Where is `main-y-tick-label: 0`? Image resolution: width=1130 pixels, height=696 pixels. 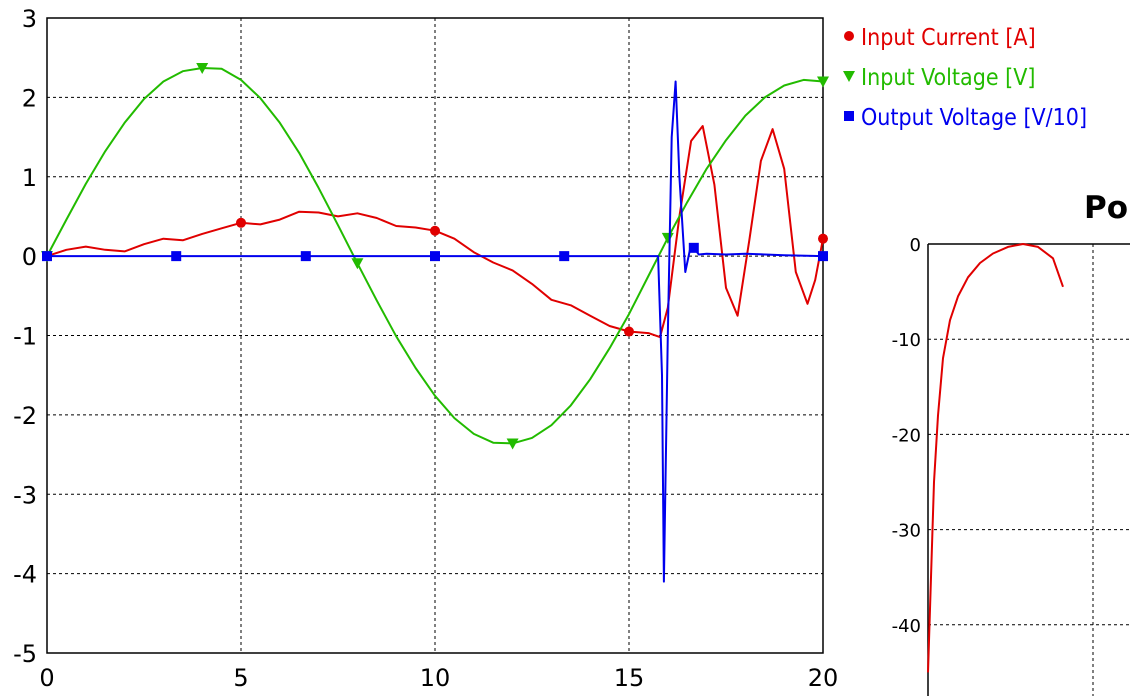
main-y-tick-label: 0 is located at coordinates (29, 257).